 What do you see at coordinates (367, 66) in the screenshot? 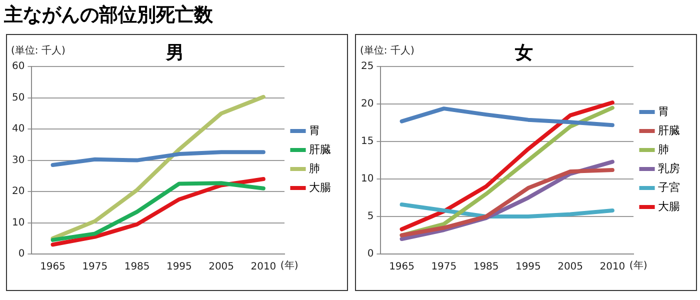
I see `y-tick-label: 25` at bounding box center [367, 66].